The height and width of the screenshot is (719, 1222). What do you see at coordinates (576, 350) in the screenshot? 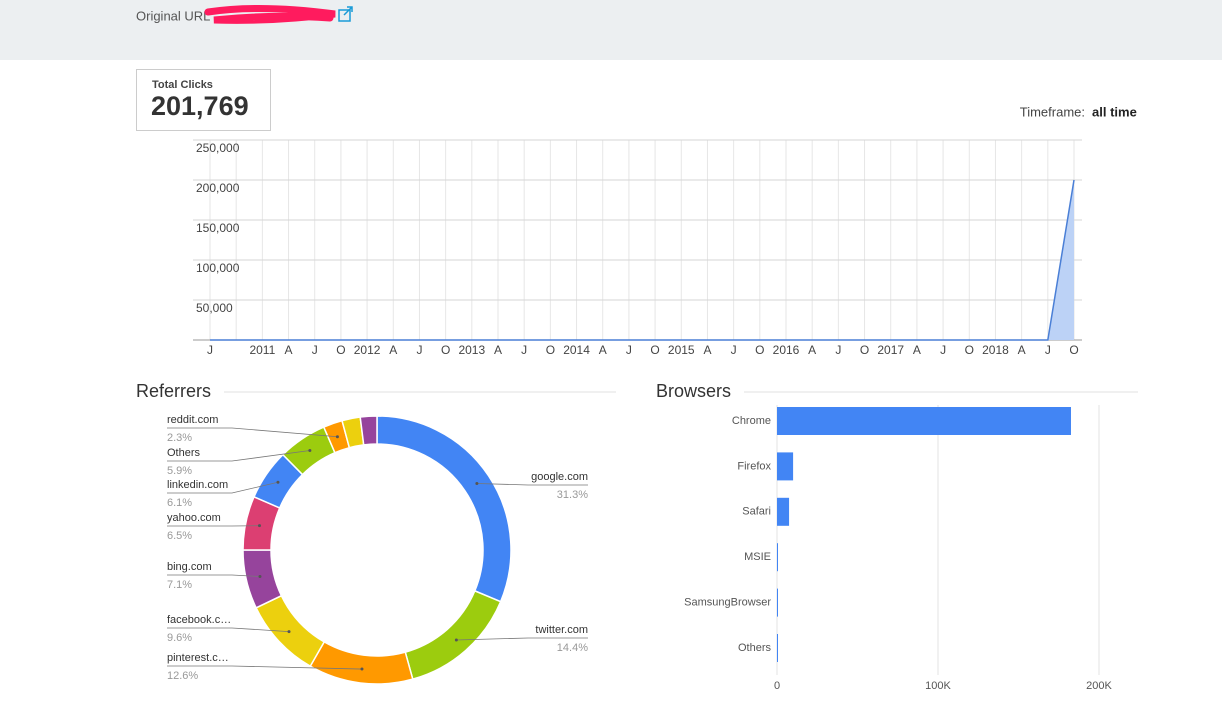
I see `x-tick-label: 2014` at bounding box center [576, 350].